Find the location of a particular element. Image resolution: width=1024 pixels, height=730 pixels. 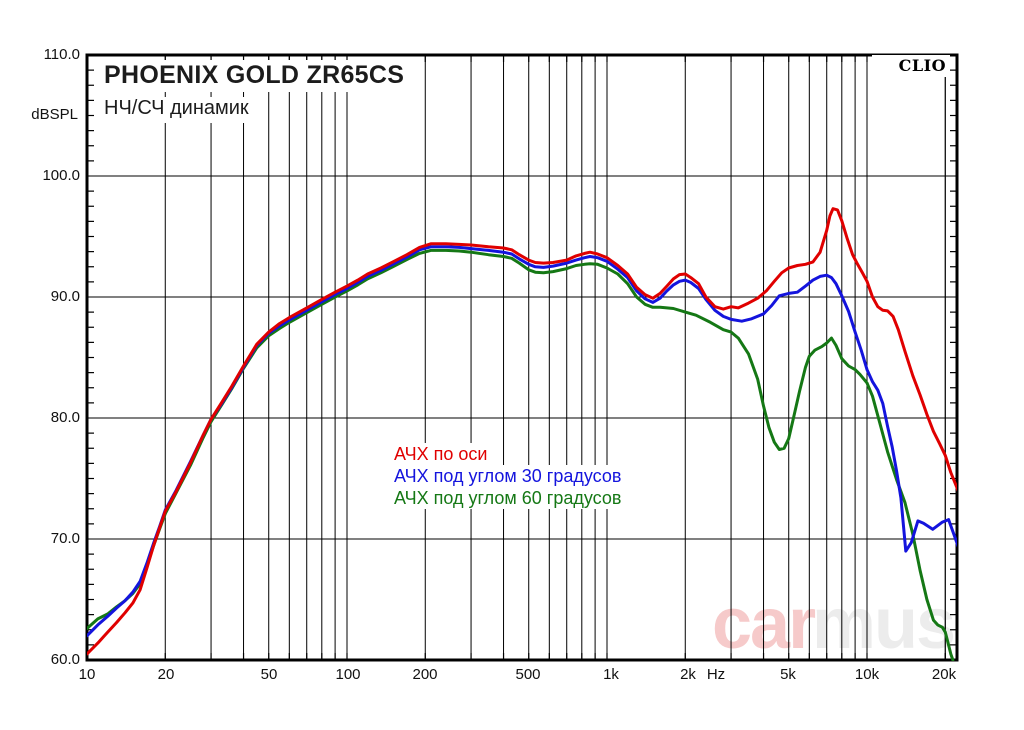

x-tick-label-1k: 1k is located at coordinates (611, 674).